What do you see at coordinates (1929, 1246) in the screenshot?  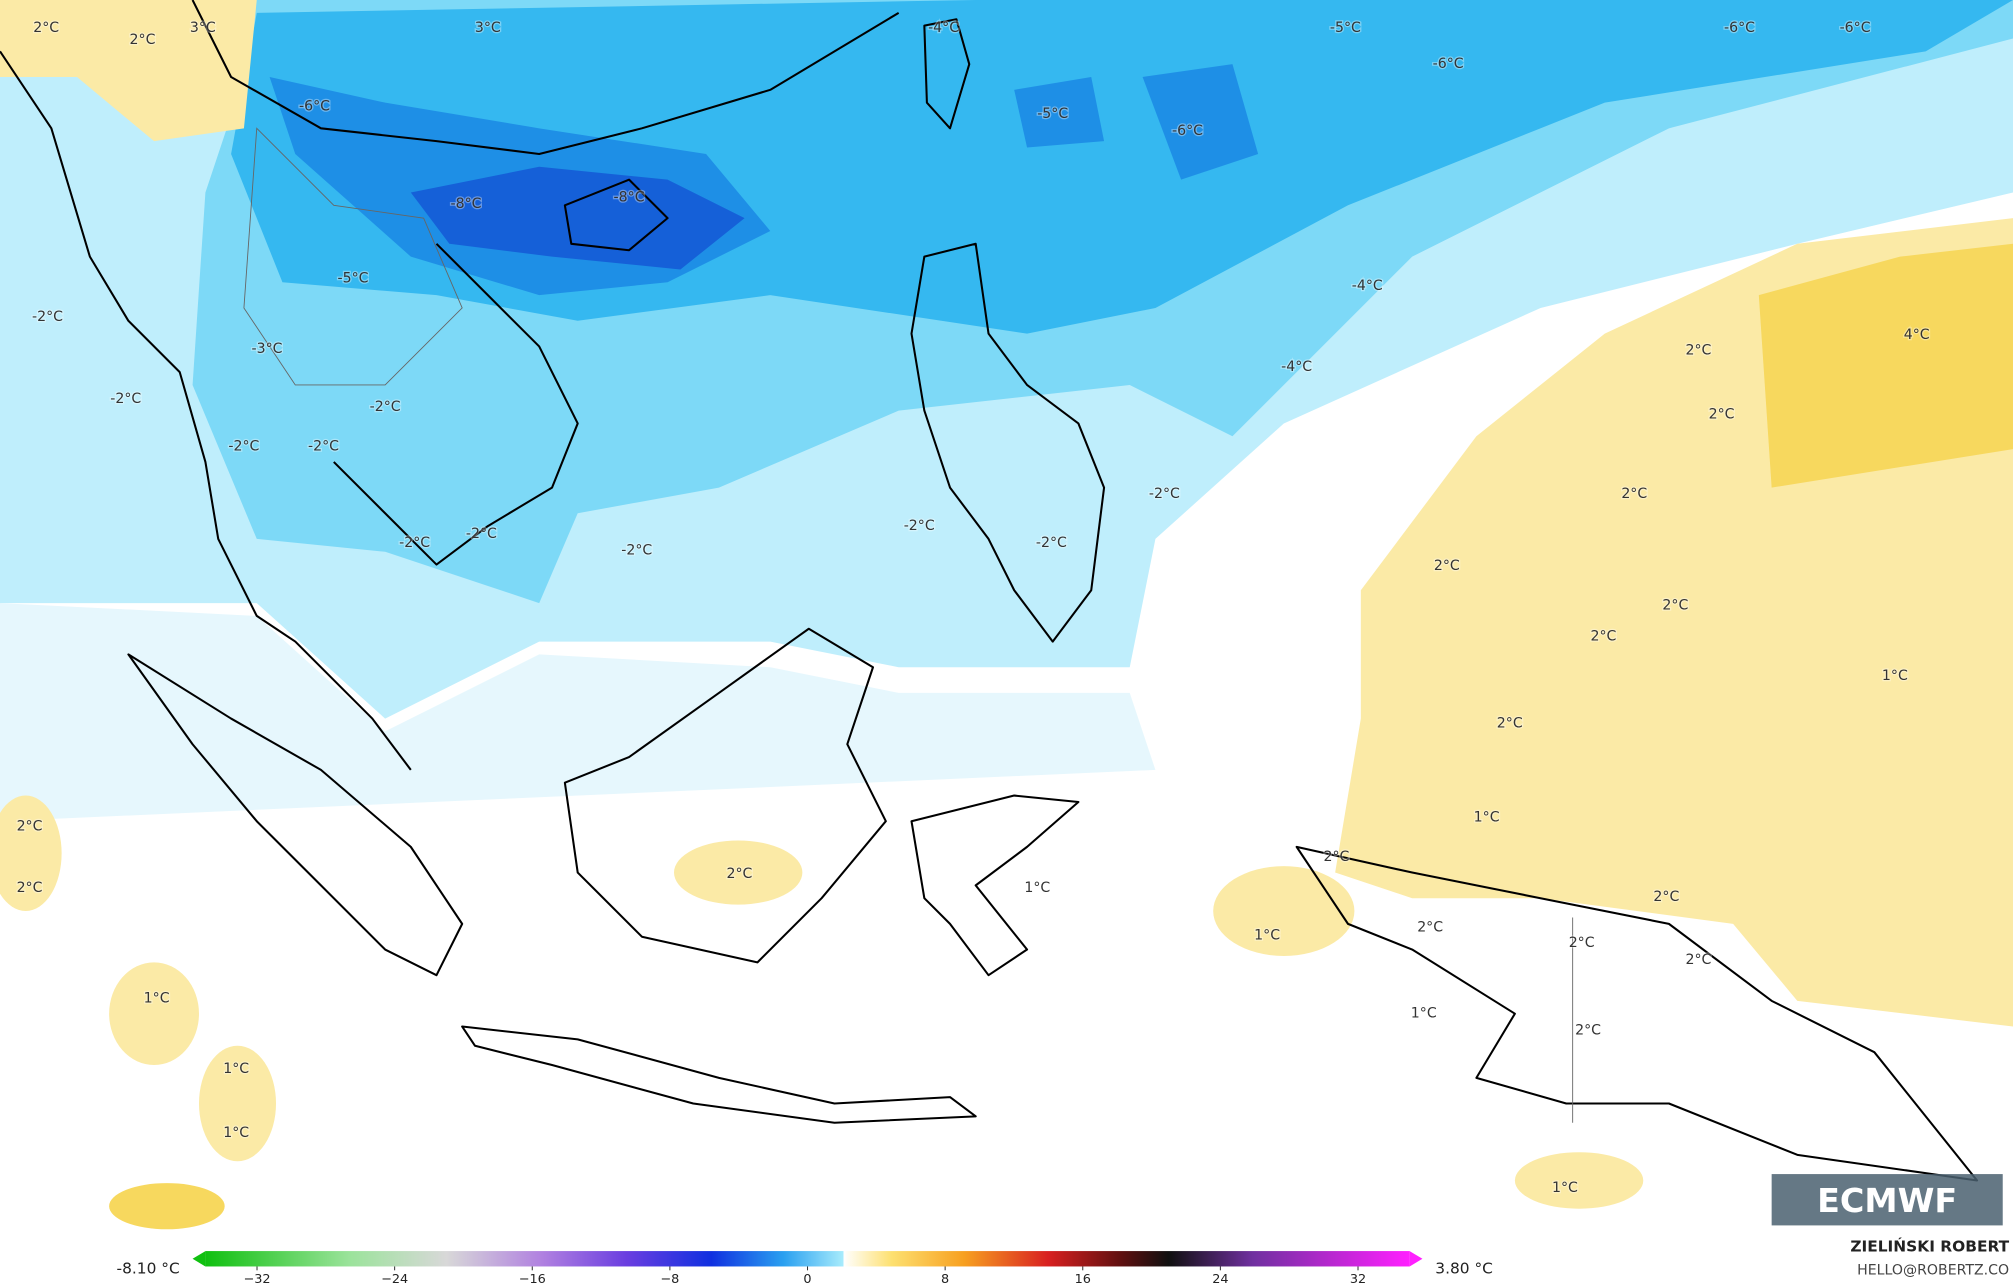 I see `credit-author: ZIELIŃSKI ROBERT` at bounding box center [1929, 1246].